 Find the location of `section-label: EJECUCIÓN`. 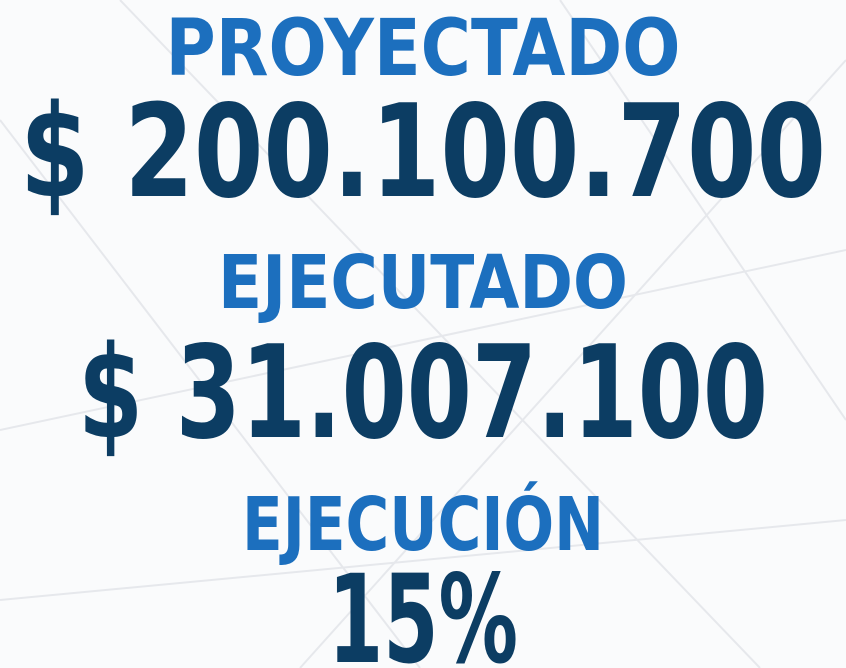

section-label: EJECUCIÓN is located at coordinates (423, 524).